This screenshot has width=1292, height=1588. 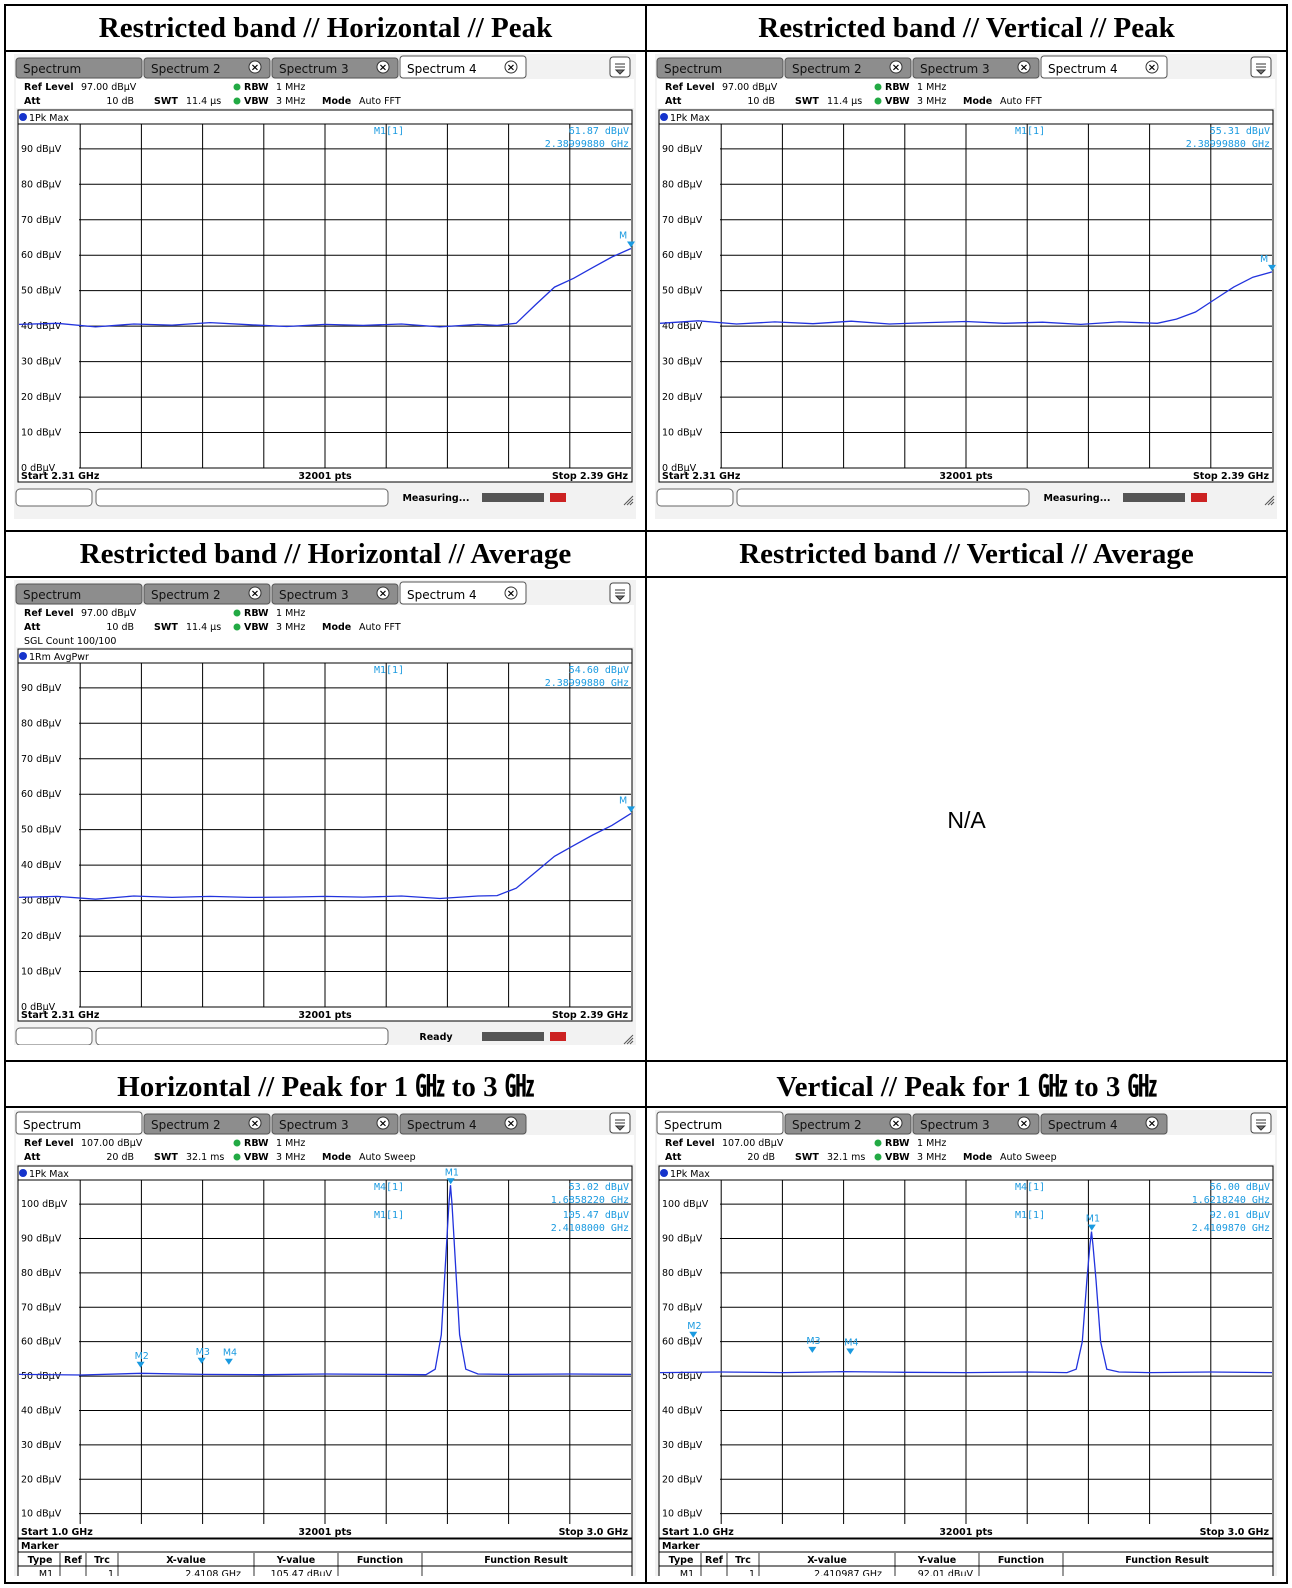 I want to click on att-value: 20 dB, so click(x=120, y=1157).